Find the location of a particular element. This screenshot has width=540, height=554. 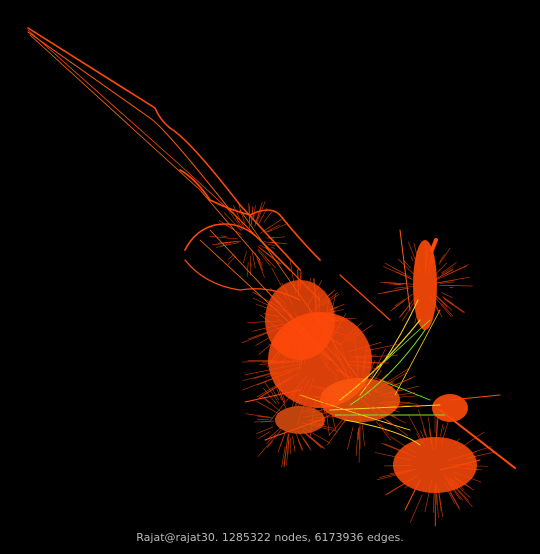

spike-edge is located at coordinates (405, 270).